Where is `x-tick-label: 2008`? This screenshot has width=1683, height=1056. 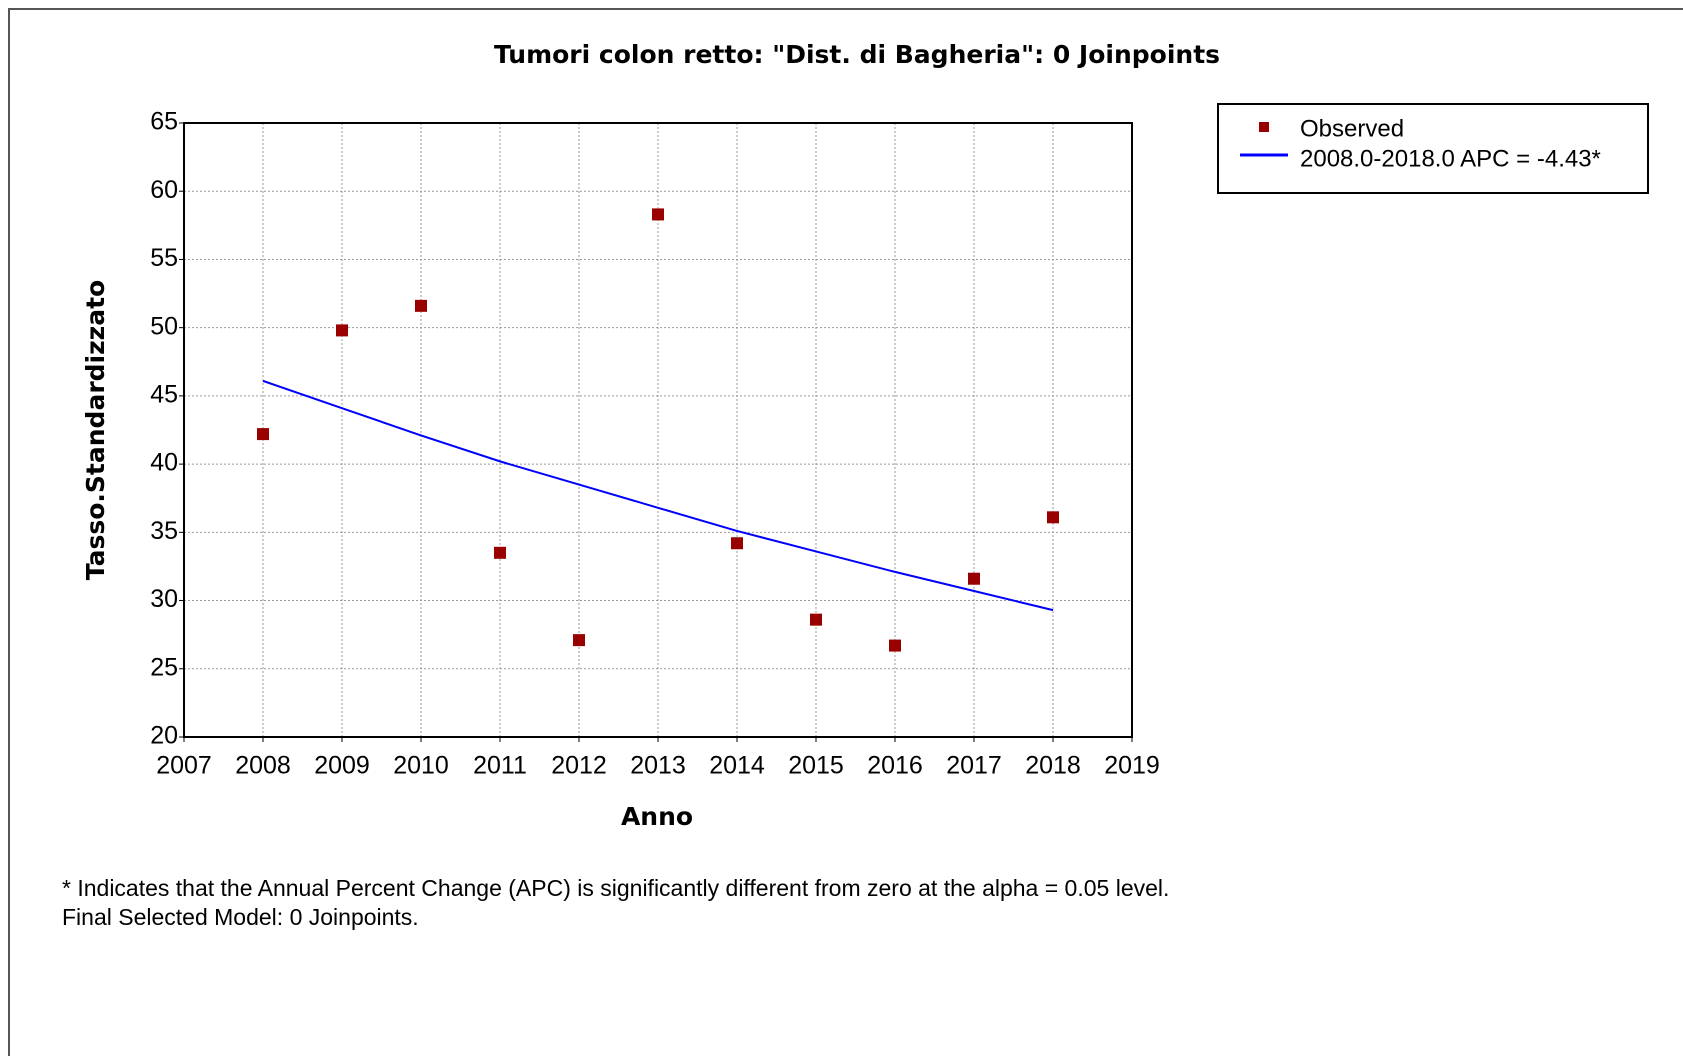 x-tick-label: 2008 is located at coordinates (263, 766).